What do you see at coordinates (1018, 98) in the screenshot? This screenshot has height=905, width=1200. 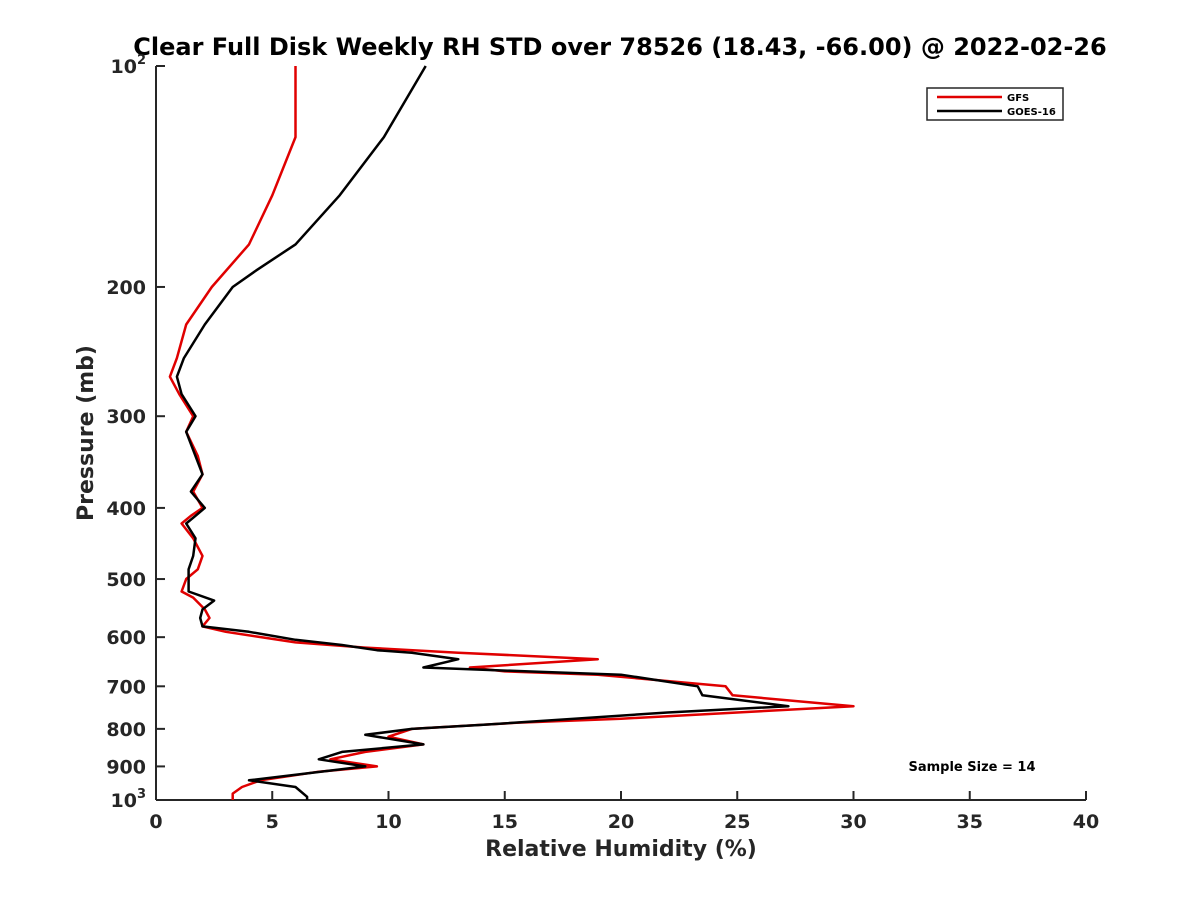 I see `legend-label-gfs: GFS` at bounding box center [1018, 98].